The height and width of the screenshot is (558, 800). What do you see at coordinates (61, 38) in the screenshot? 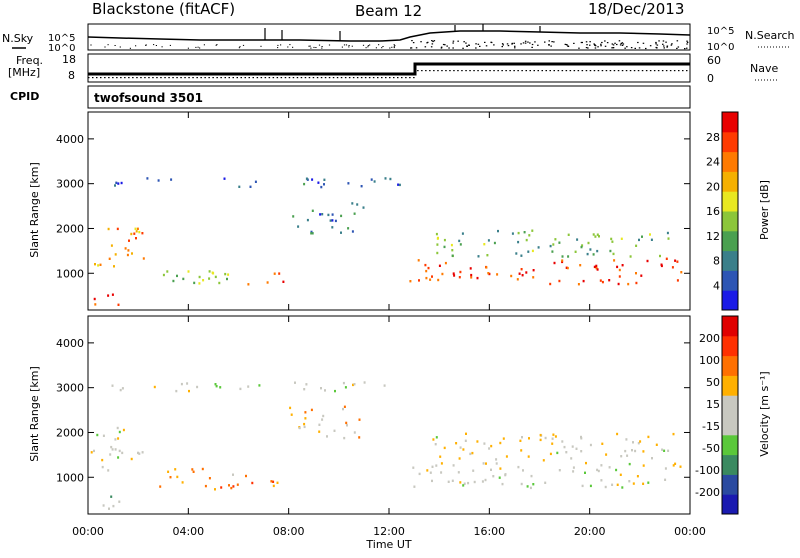
I see `noise-tick-left-top: 10^5` at bounding box center [61, 38].